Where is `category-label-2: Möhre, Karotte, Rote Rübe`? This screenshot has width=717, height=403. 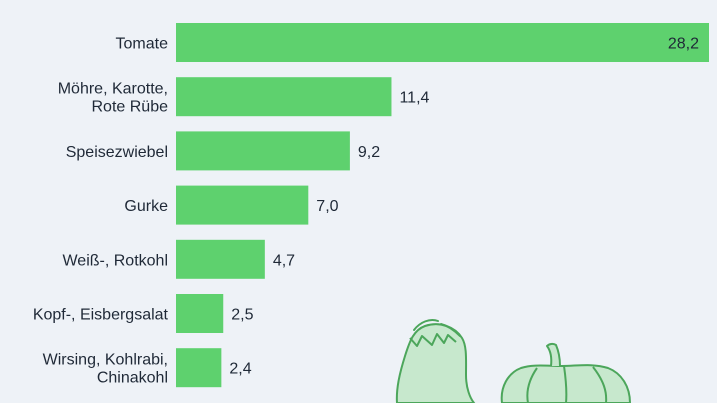
category-label-2: Möhre, Karotte, Rote Rübe is located at coordinates (113, 98).